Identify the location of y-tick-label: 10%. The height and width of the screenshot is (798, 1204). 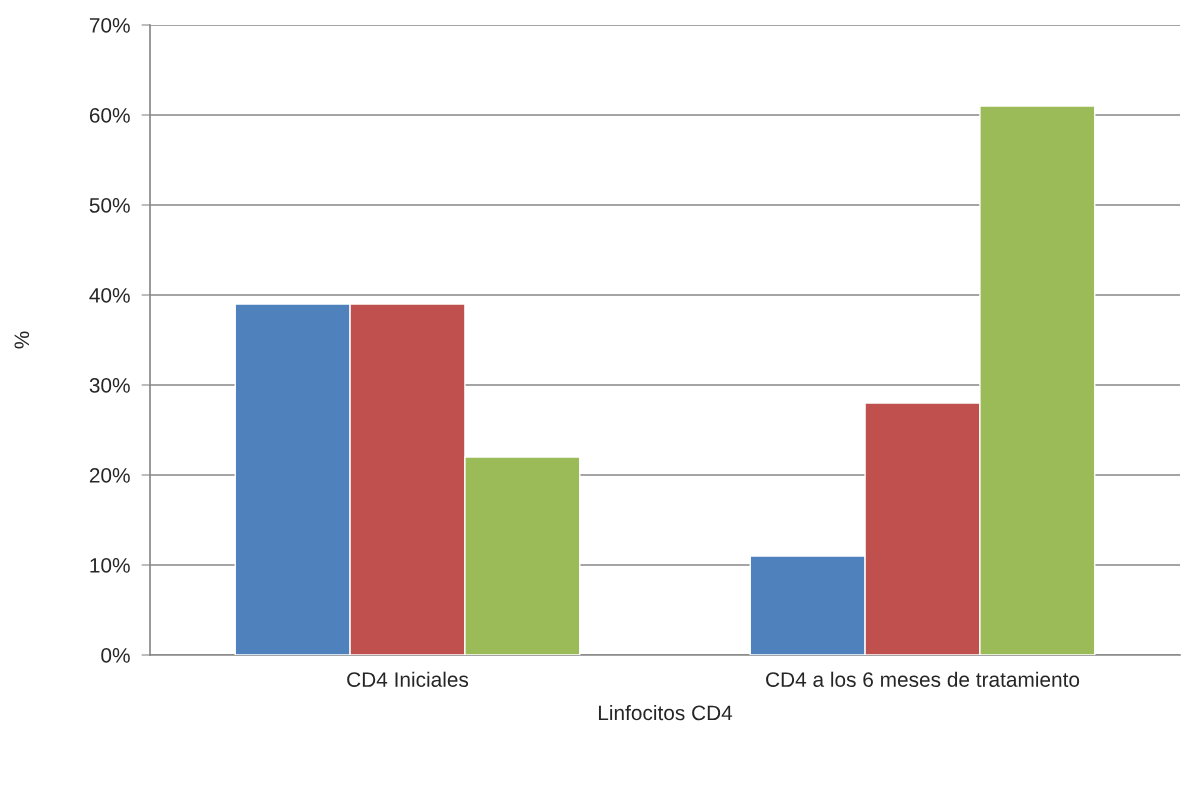
(110, 565).